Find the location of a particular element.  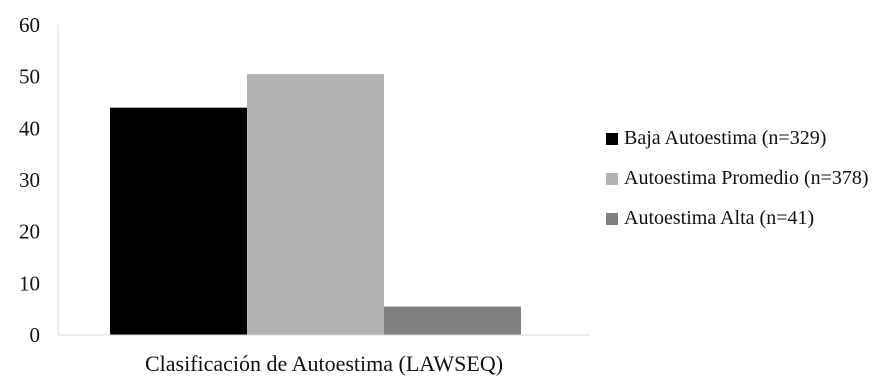

legend-label: Autoestima Alta (n=41) is located at coordinates (719, 218).